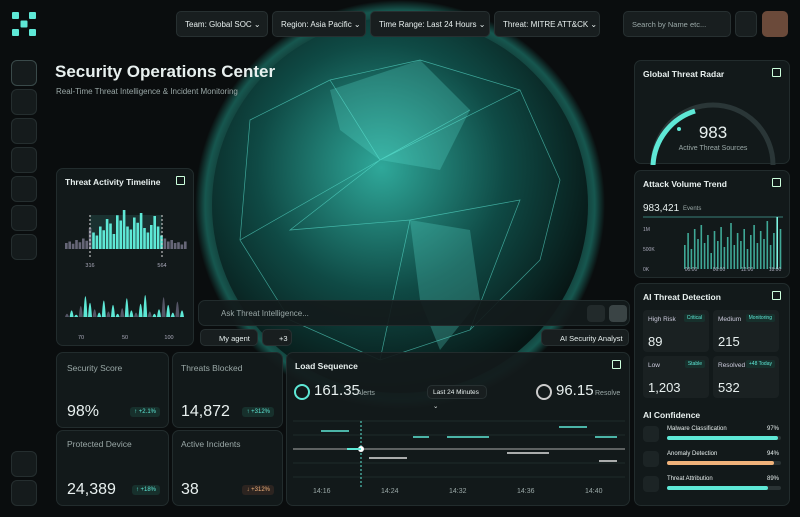 The image size is (800, 517). What do you see at coordinates (646, 270) in the screenshot?
I see `y-tick-label: 0K` at bounding box center [646, 270].